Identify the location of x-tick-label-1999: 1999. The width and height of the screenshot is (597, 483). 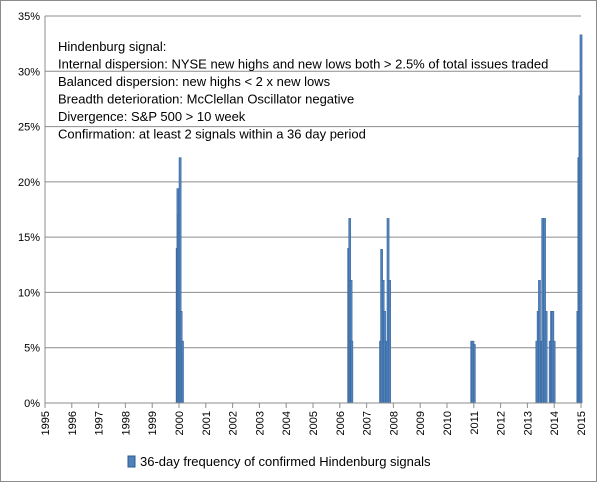
(153, 423).